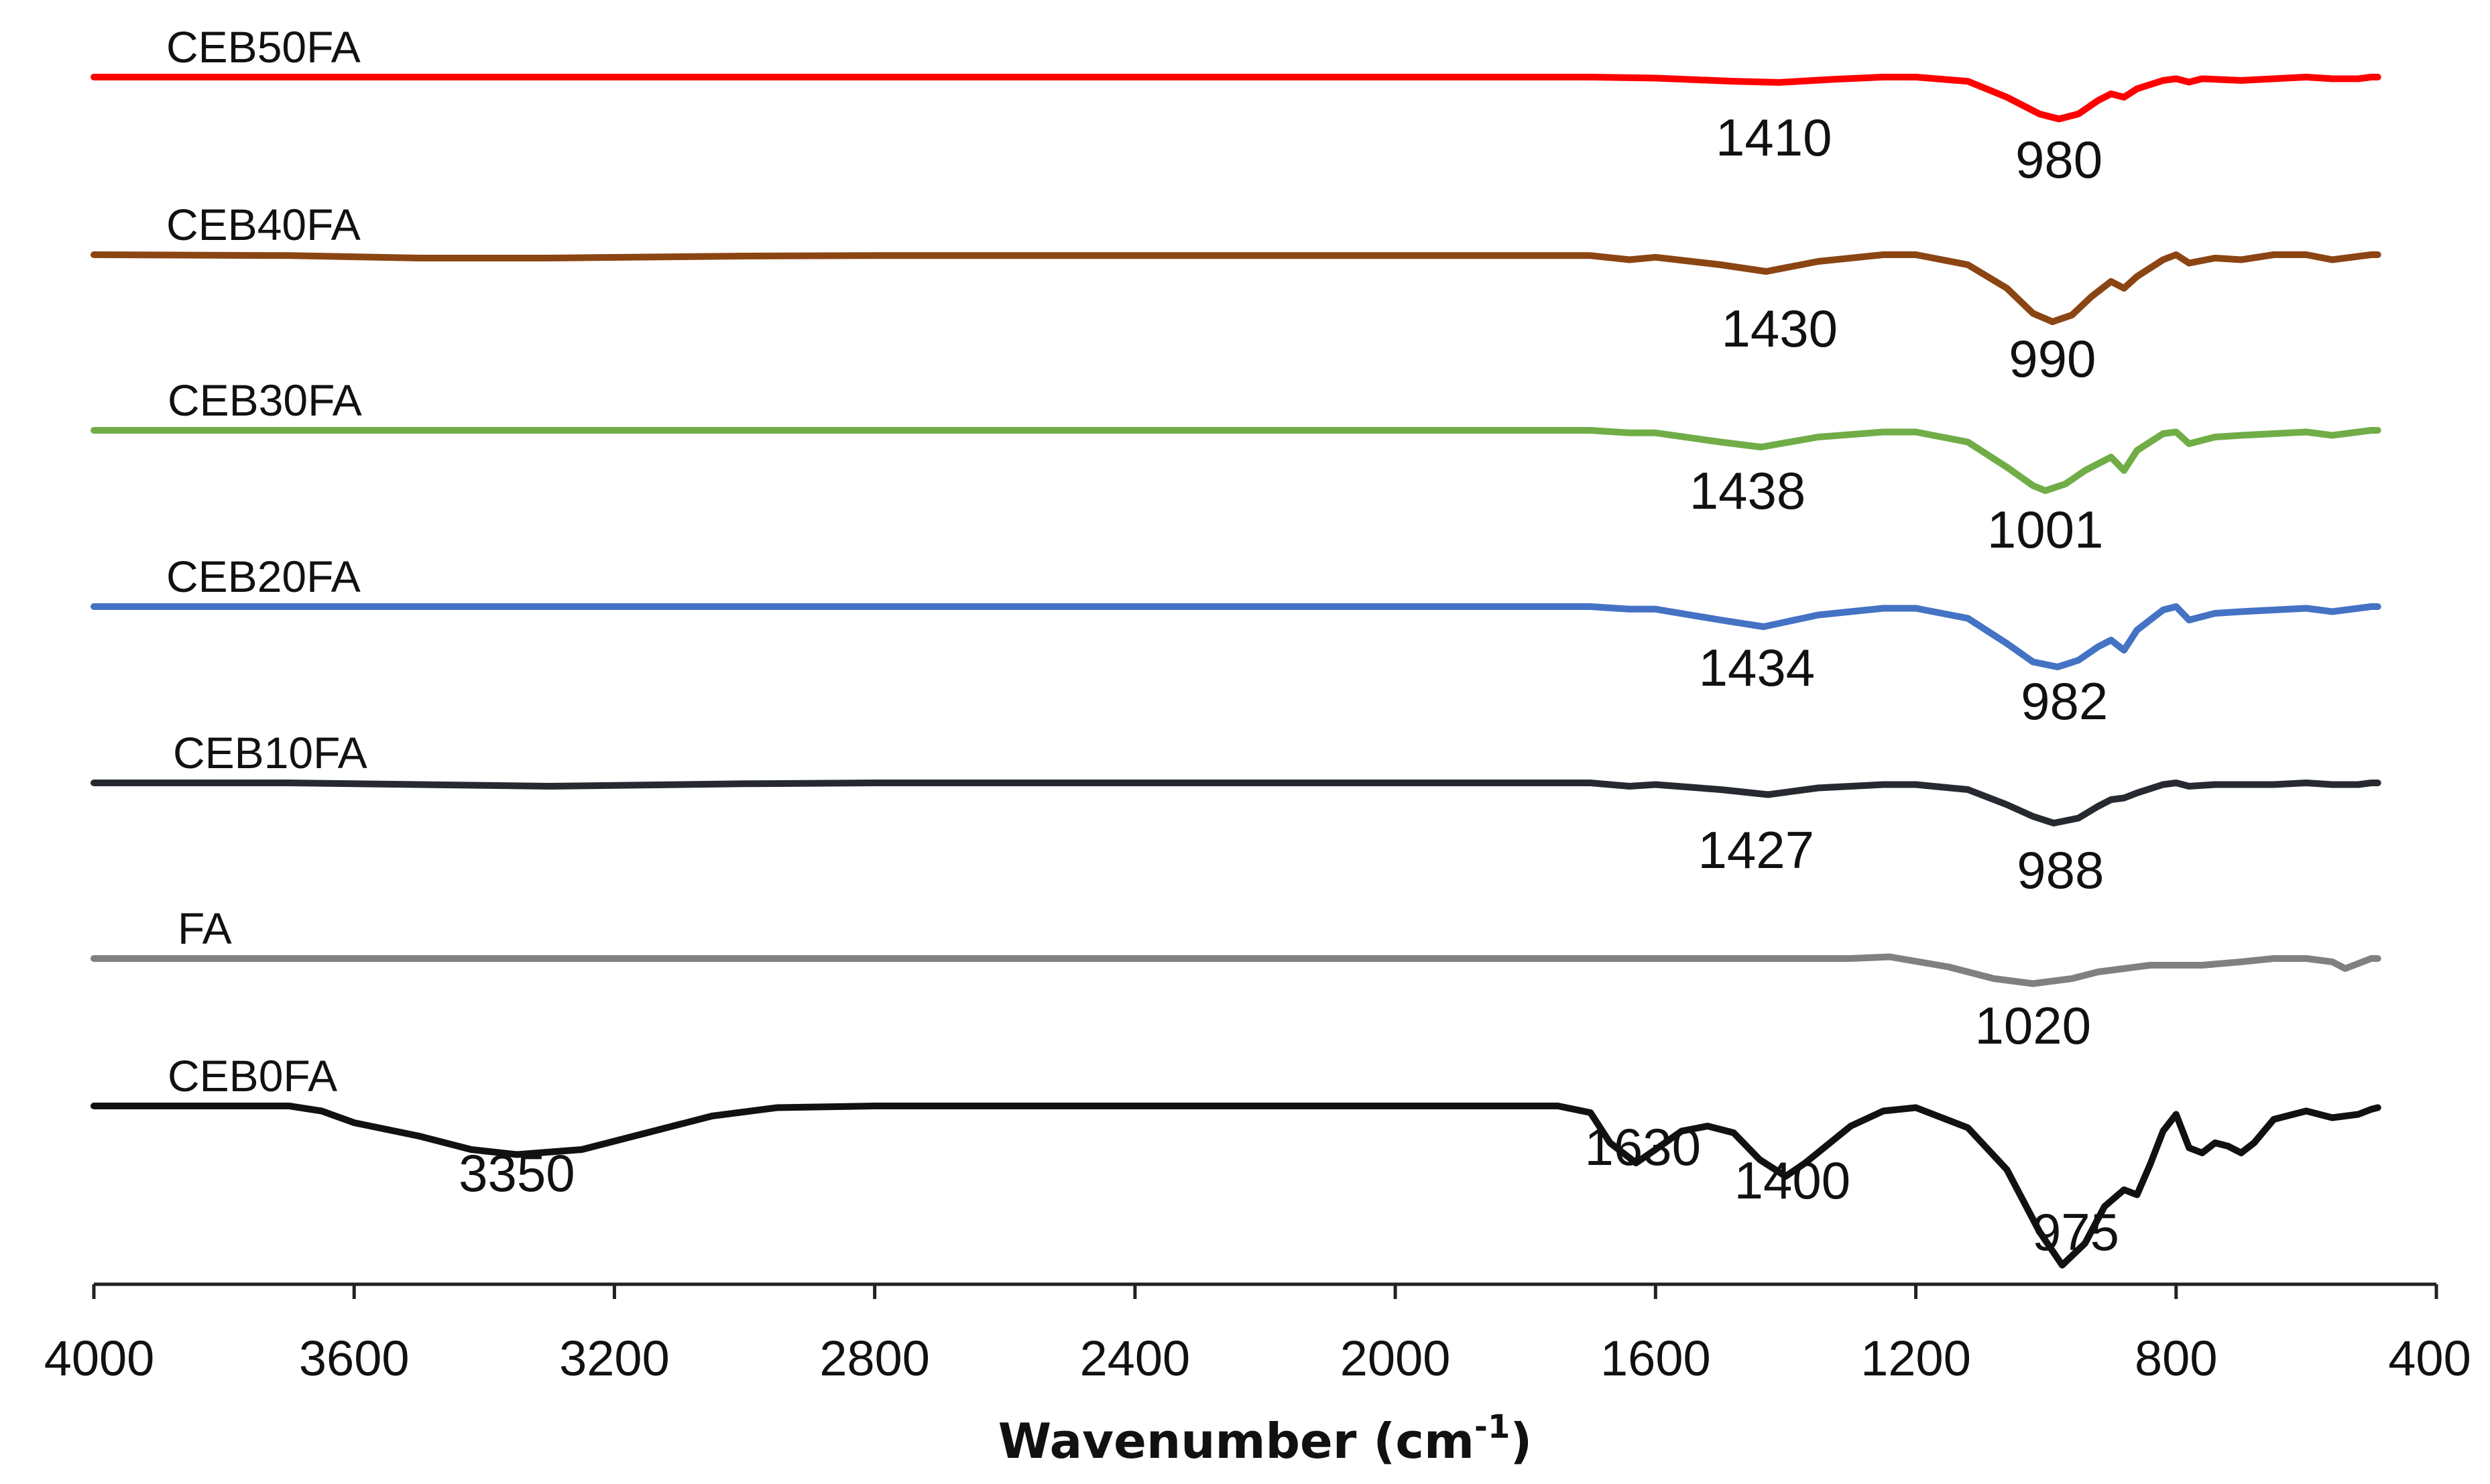 The height and width of the screenshot is (1484, 2490). Describe the element at coordinates (1236, 636) in the screenshot. I see `series-line-ceb20fa` at that location.